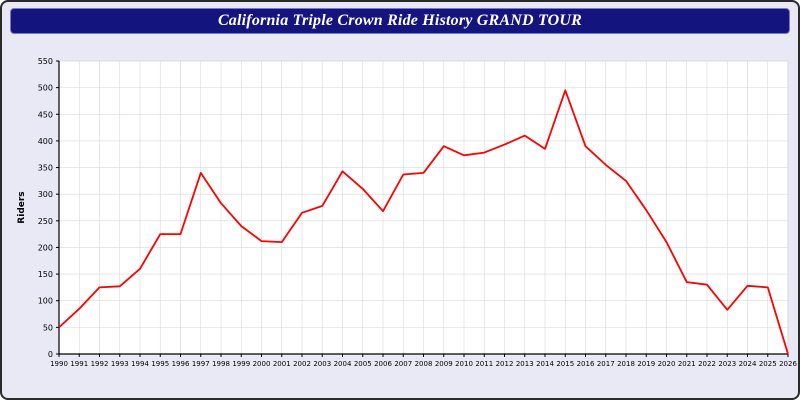 The image size is (800, 400). What do you see at coordinates (383, 364) in the screenshot?
I see `x-tick-label: 2006` at bounding box center [383, 364].